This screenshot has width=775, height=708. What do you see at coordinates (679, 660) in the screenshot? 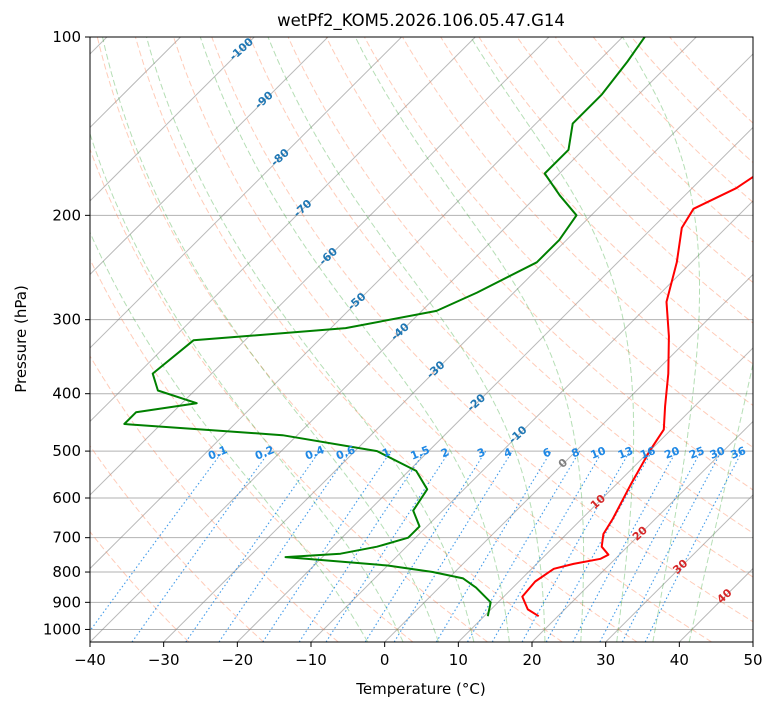
I see `x-tick-label: 40` at bounding box center [679, 660].